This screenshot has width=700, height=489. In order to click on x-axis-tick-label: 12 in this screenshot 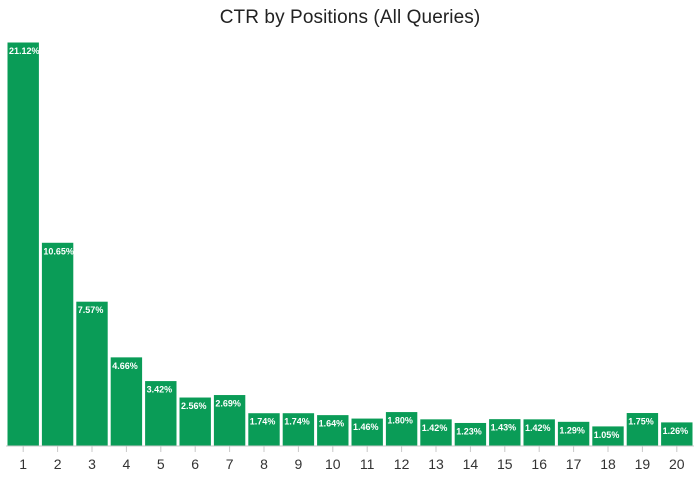, I will do `click(402, 464)`.